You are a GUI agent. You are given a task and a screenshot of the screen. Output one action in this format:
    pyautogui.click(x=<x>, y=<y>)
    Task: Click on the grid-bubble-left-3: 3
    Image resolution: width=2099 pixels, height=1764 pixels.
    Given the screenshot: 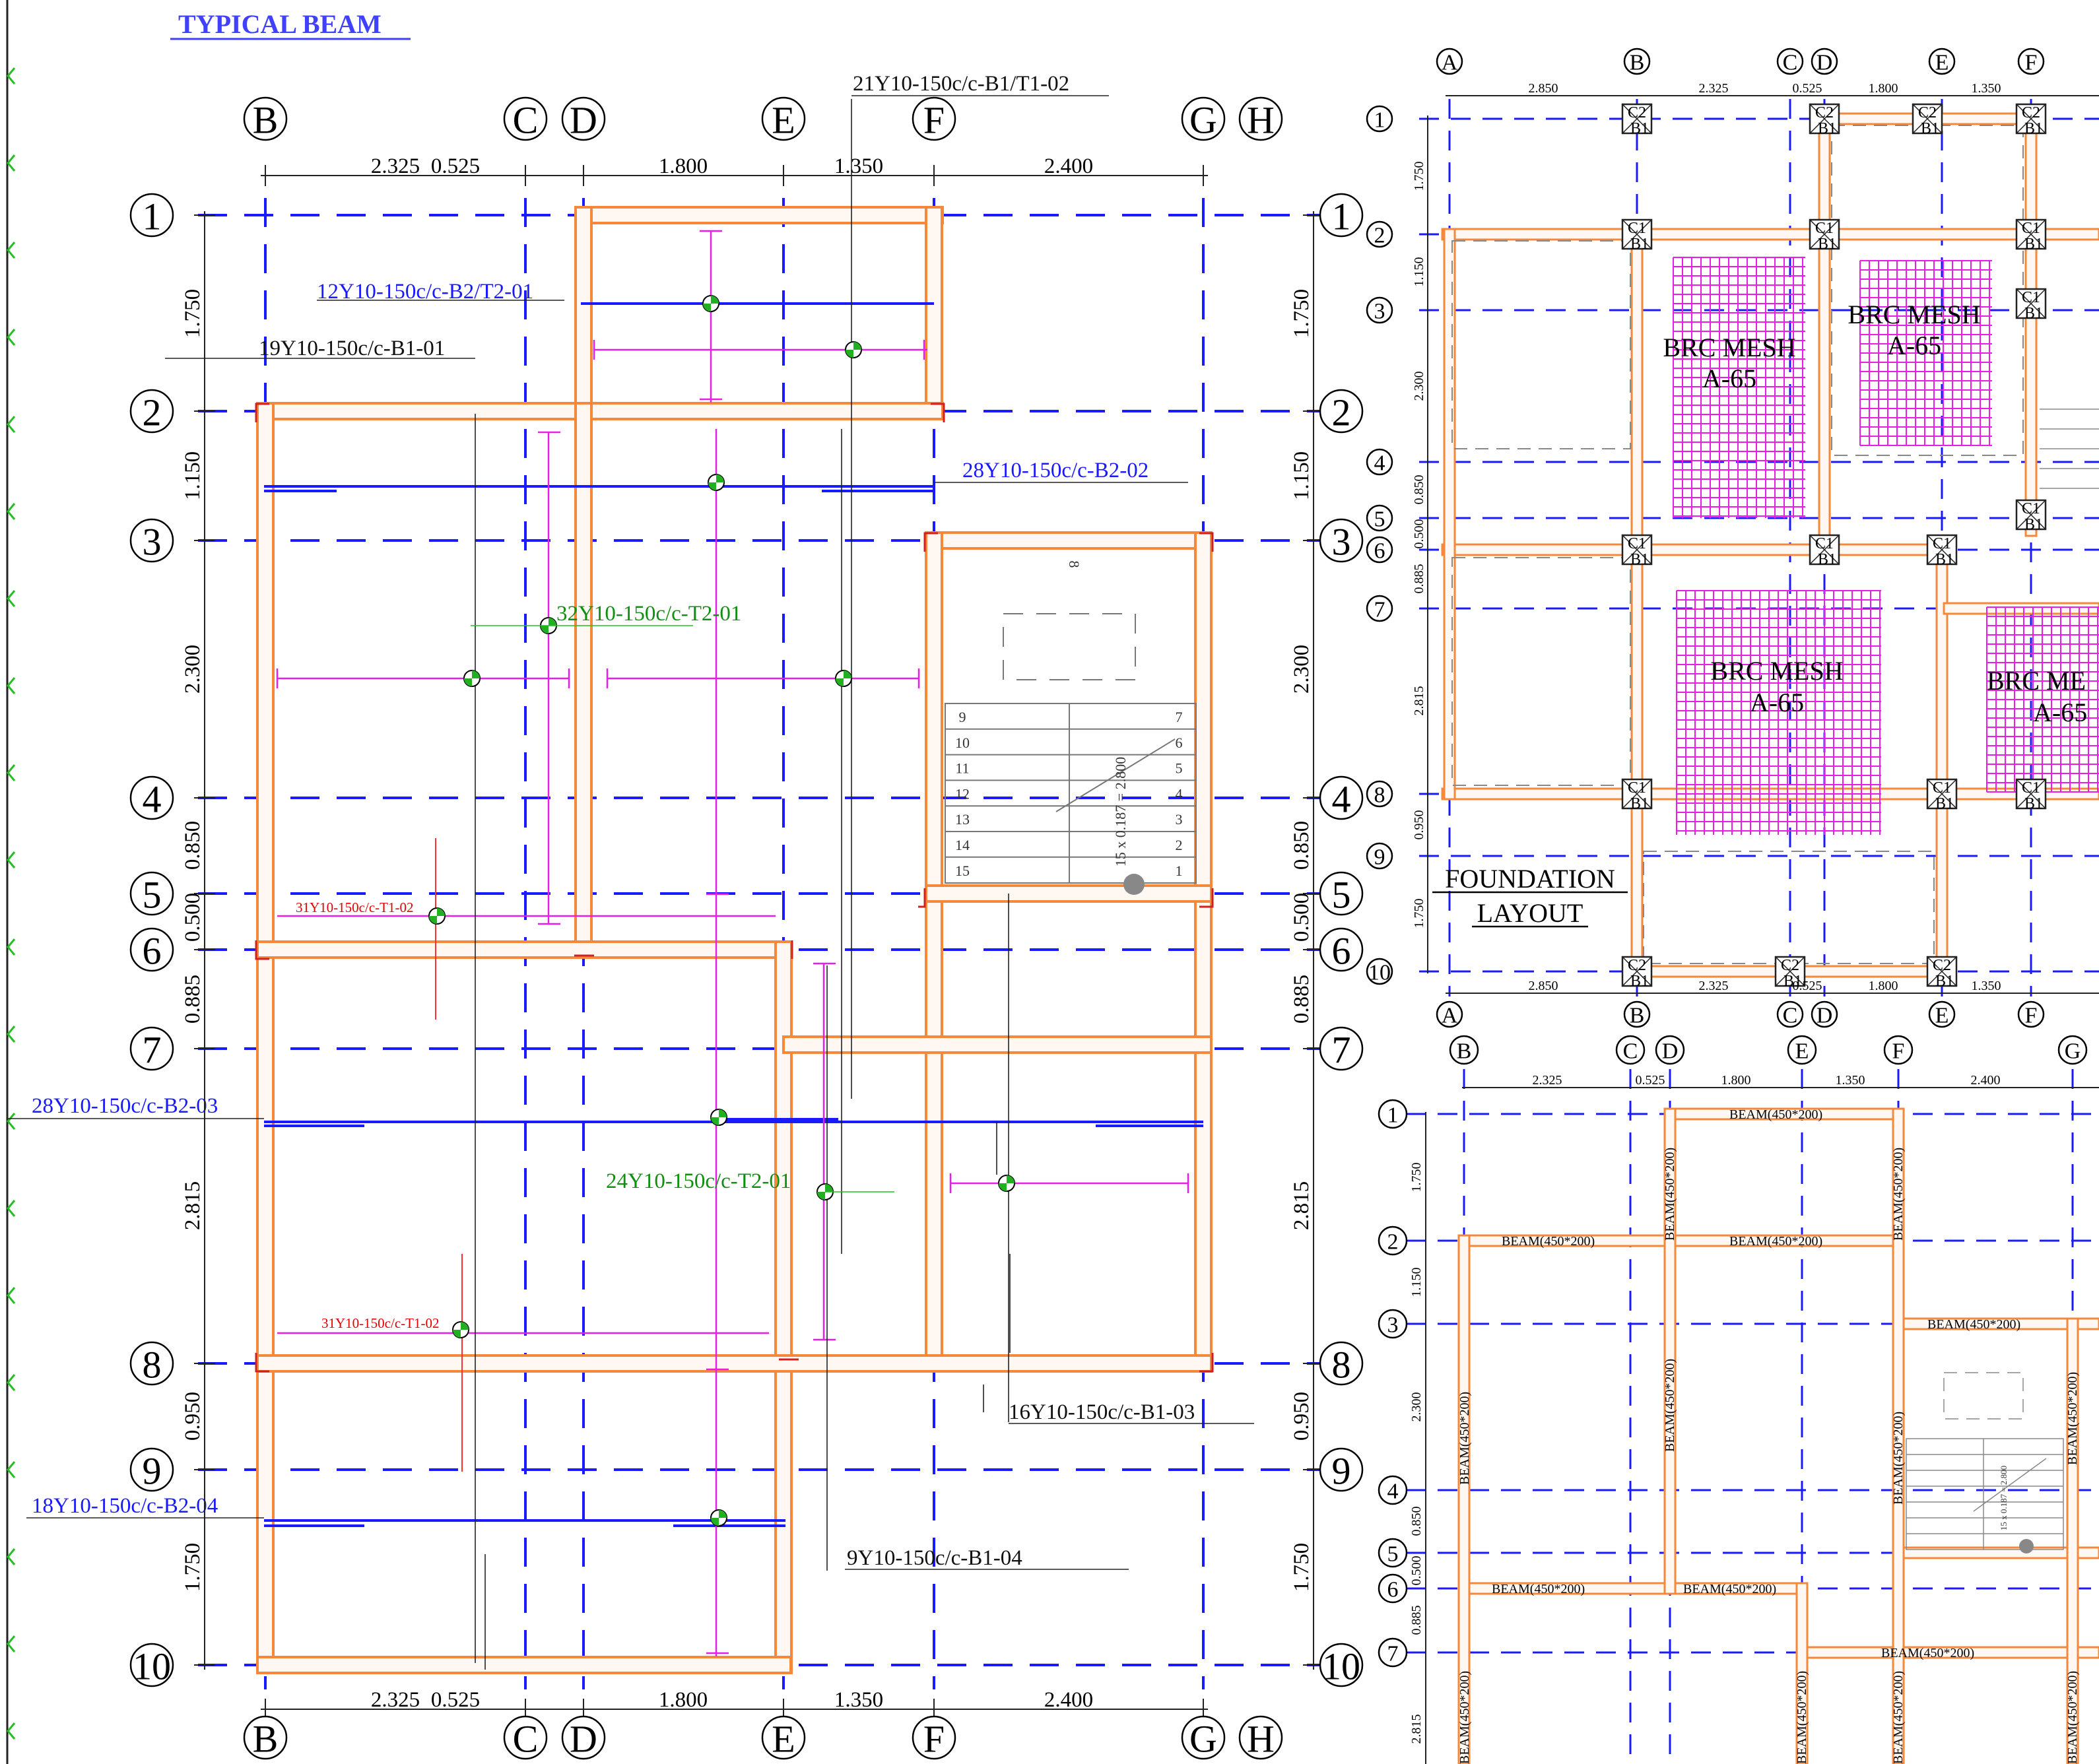 What is the action you would take?
    pyautogui.click(x=151, y=541)
    